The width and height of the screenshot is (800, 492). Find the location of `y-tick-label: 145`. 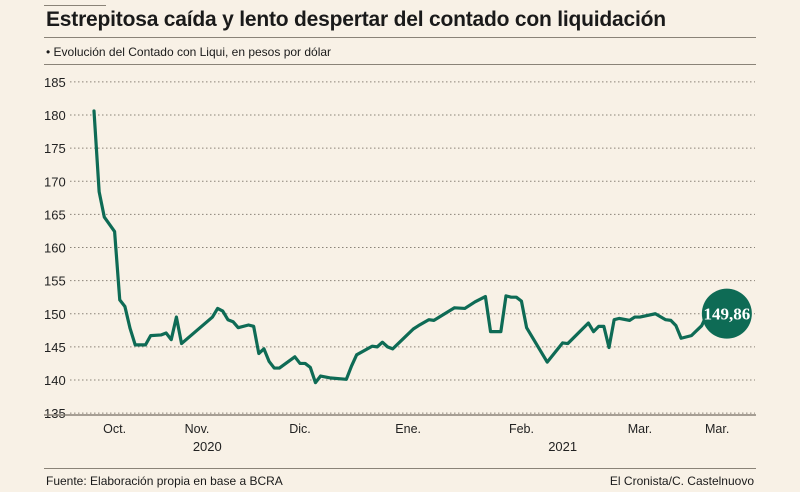

y-tick-label: 145 is located at coordinates (55, 347).